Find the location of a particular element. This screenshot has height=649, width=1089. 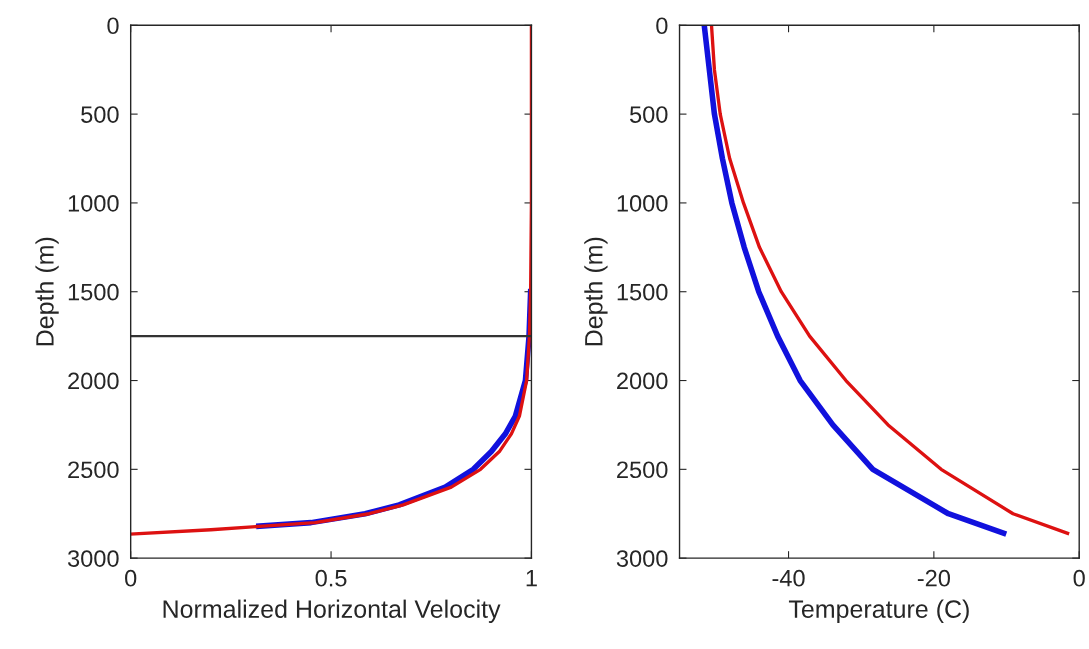

x-tick-label: 1 is located at coordinates (531, 578).